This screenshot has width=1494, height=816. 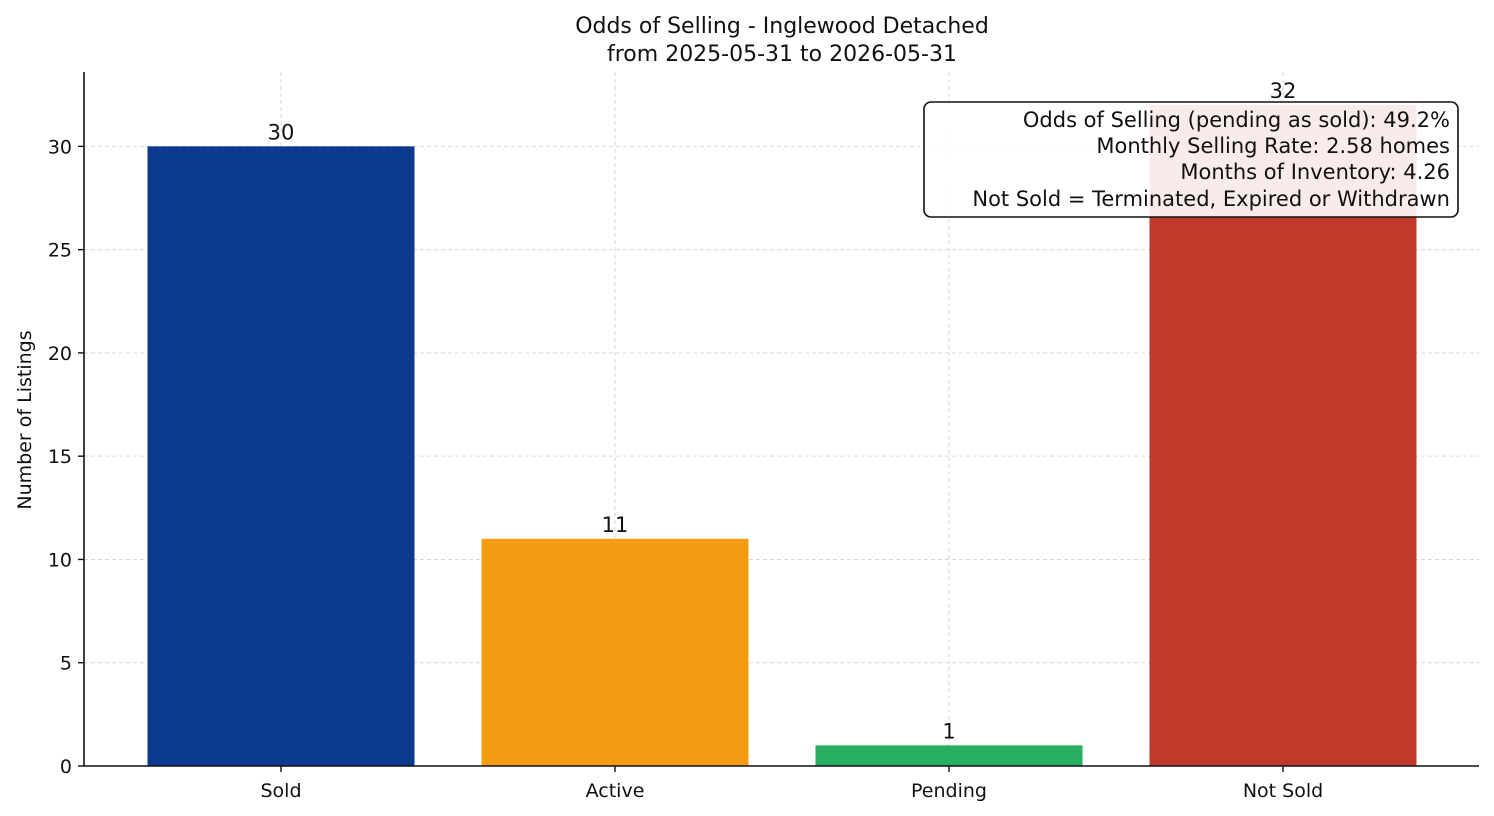 I want to click on y-tick-label: 10, so click(x=60, y=560).